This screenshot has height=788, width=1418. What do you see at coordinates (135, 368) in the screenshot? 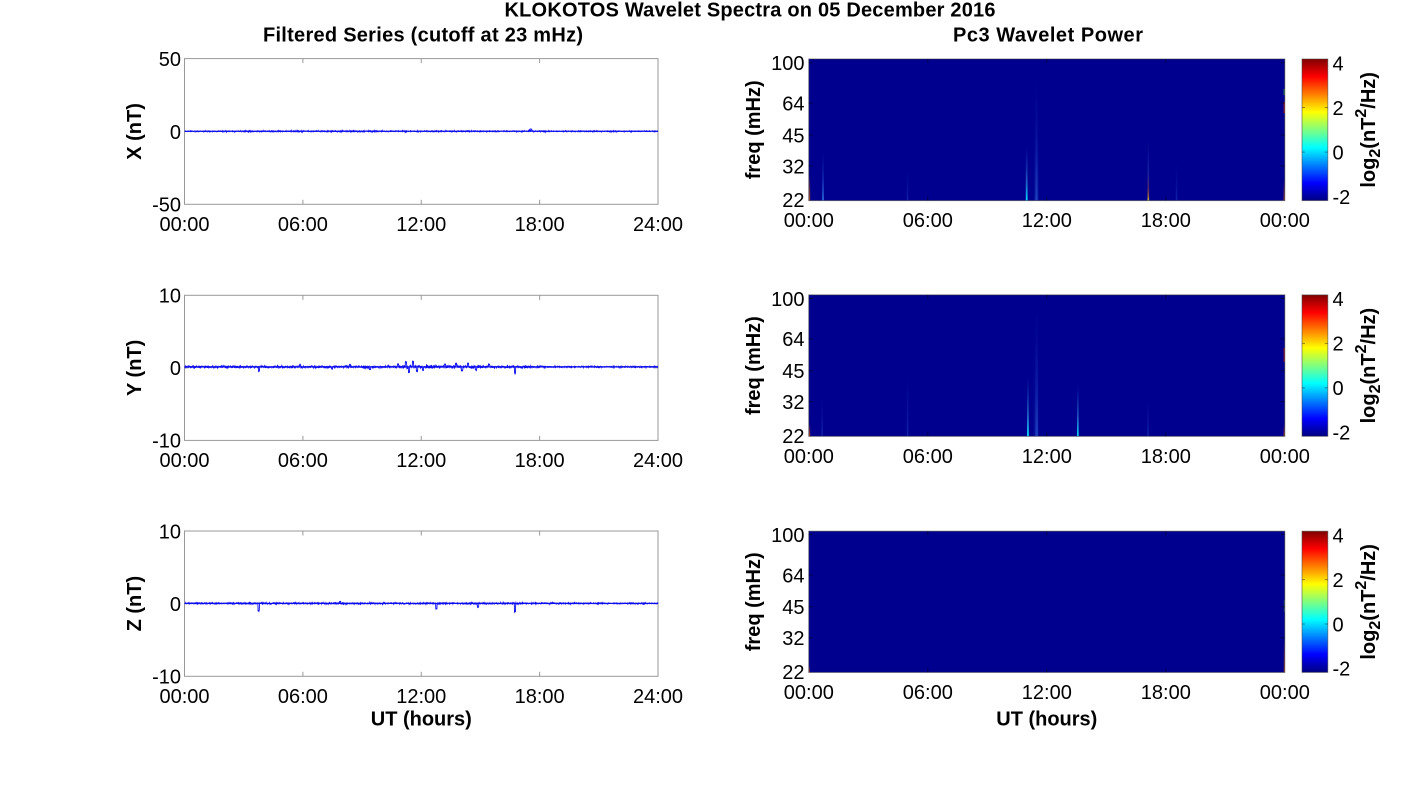
I see `svg-text: Y (nT)` at bounding box center [135, 368].